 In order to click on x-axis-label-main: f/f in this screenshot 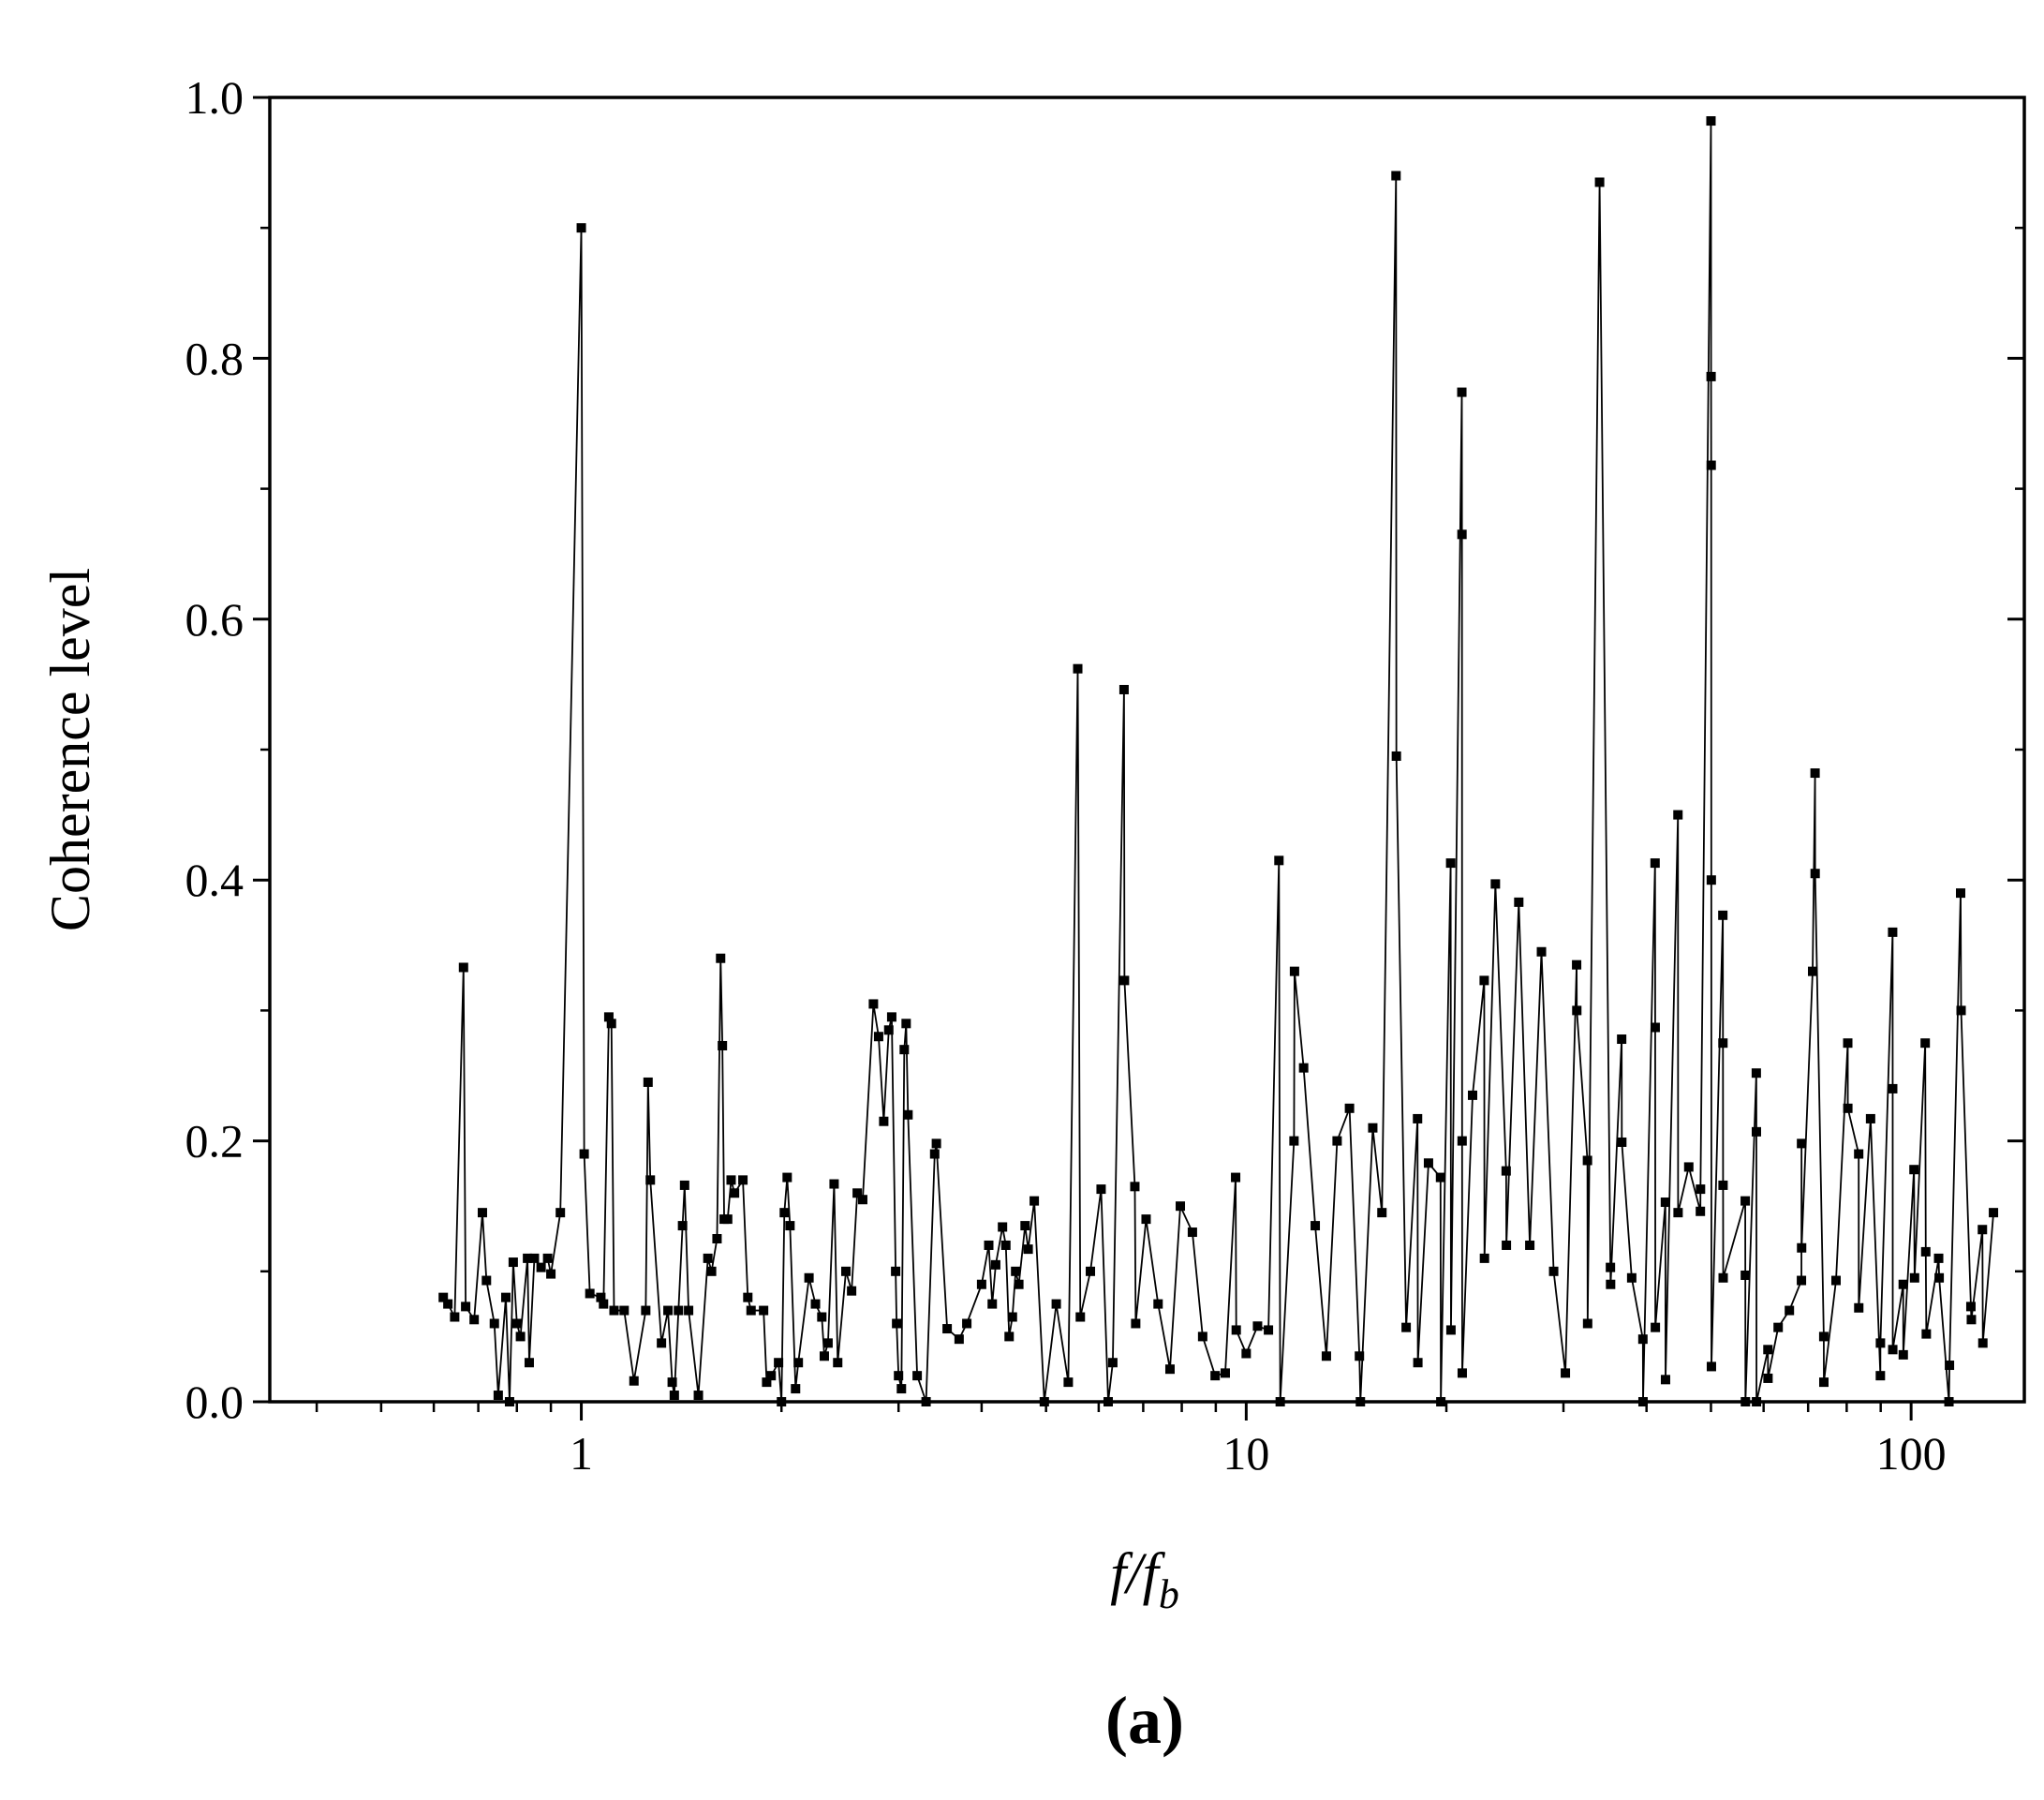, I will do `click(1137, 1574)`.